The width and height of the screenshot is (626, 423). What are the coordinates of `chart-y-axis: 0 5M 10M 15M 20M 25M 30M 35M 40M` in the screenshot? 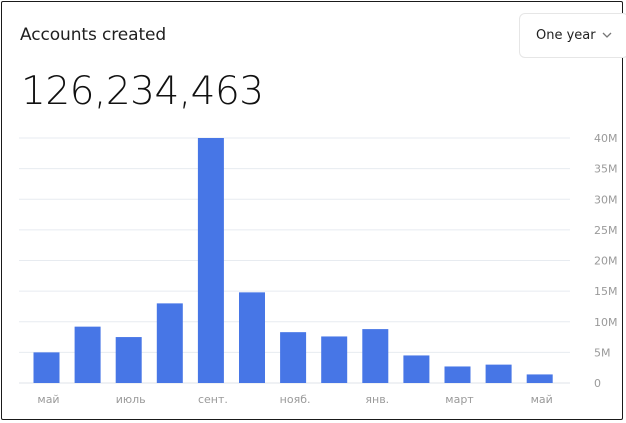 It's located at (606, 261).